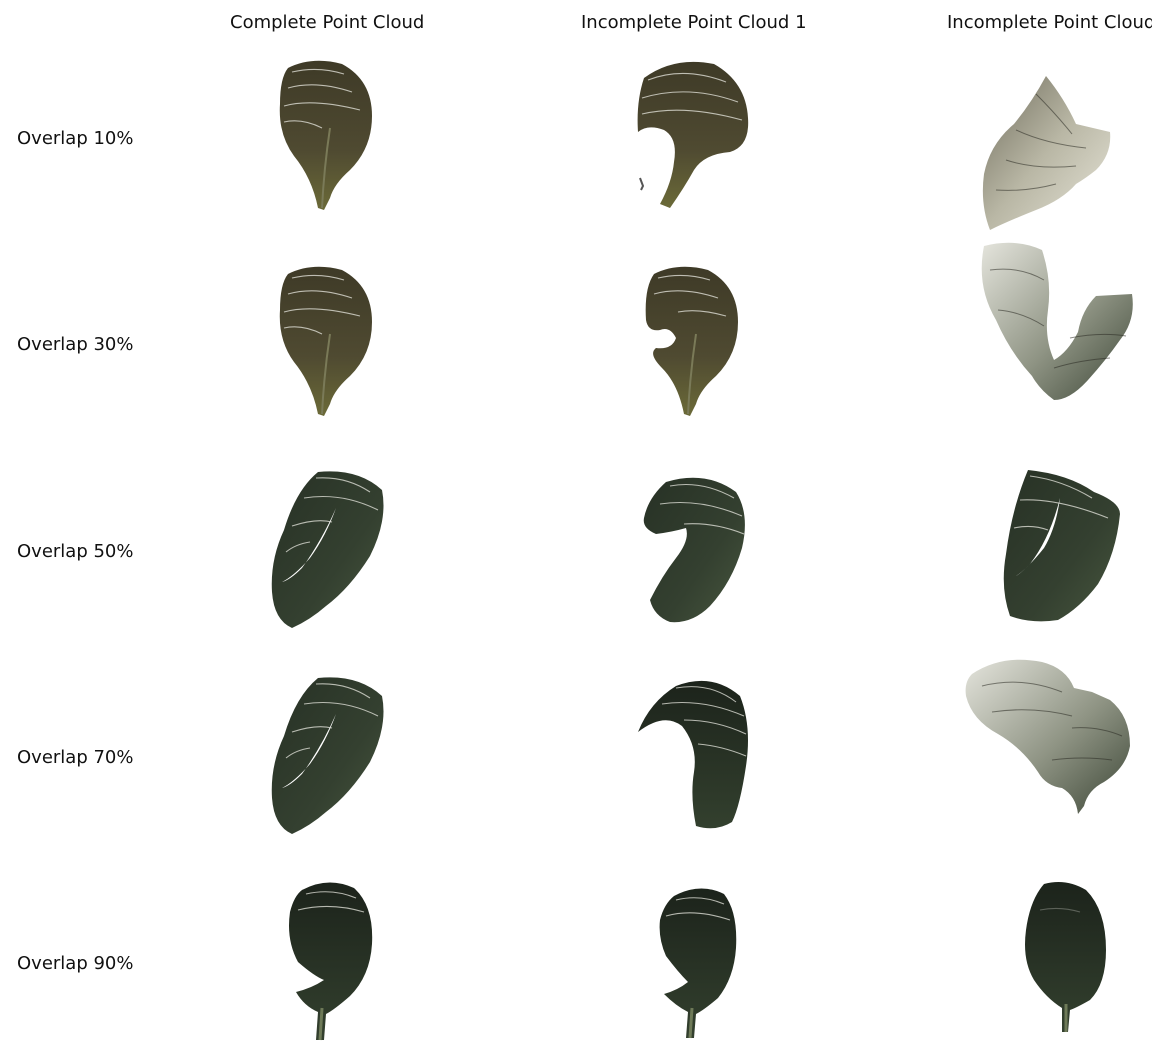 The width and height of the screenshot is (1152, 1050). Describe the element at coordinates (694, 22) in the screenshot. I see `column-title-incomplete-1: Incomplete Point Cloud 1` at that location.